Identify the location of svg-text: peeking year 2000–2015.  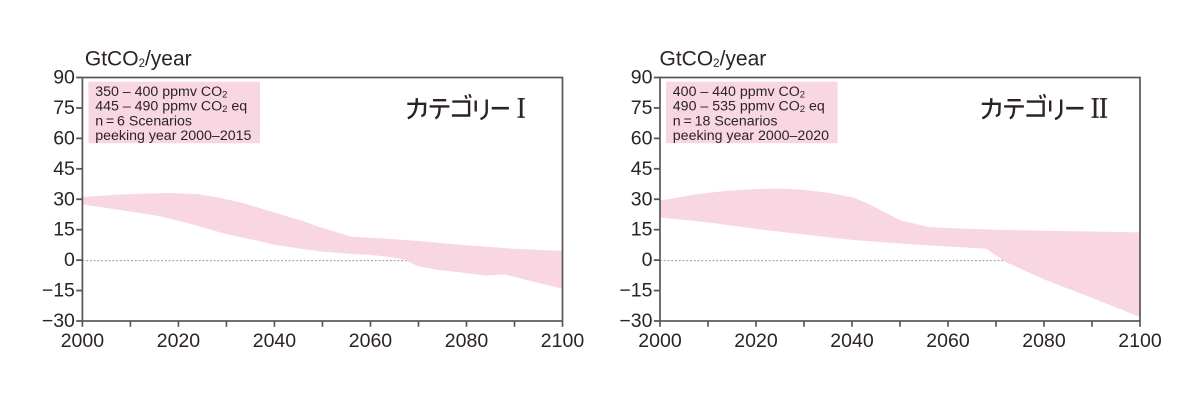
(173, 136).